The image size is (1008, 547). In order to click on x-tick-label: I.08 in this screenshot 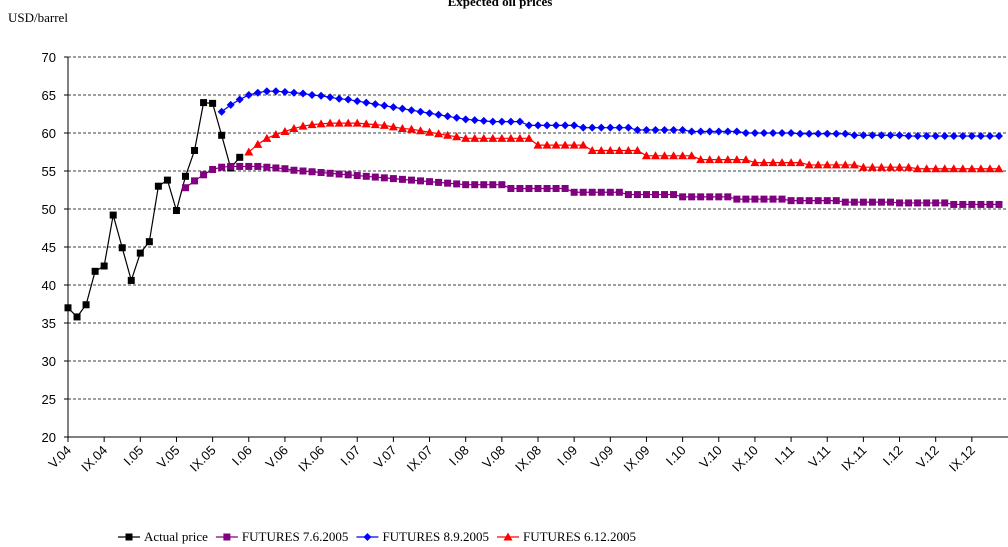, I will do `click(459, 456)`.